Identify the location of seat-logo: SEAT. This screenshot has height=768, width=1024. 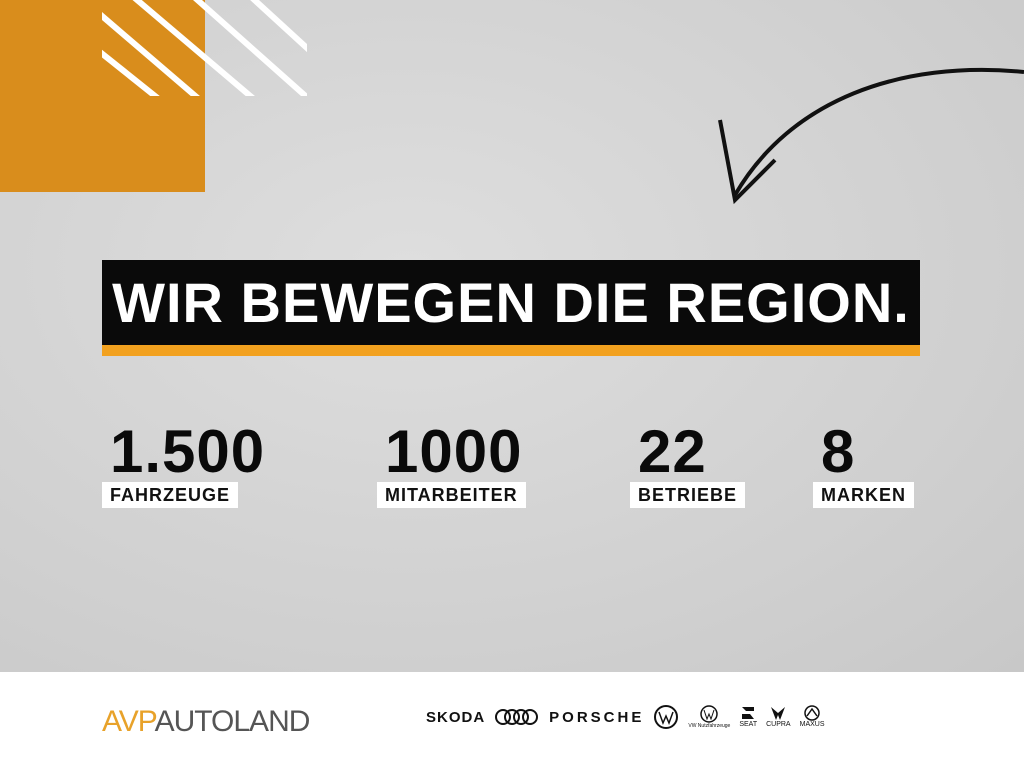
(748, 717).